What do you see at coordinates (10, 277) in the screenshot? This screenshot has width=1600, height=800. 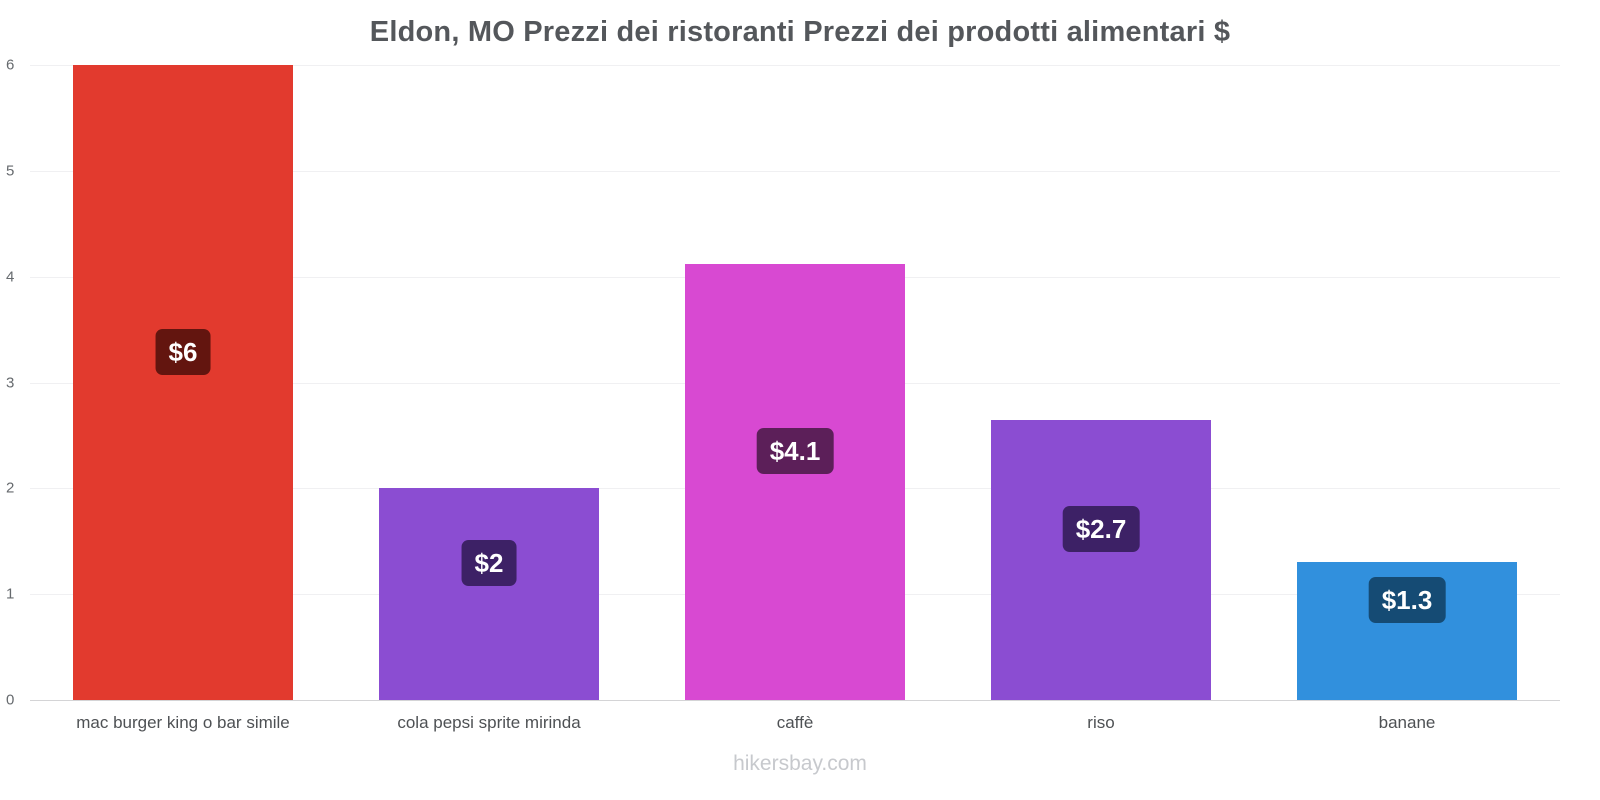 I see `y-tick-label: 4` at bounding box center [10, 277].